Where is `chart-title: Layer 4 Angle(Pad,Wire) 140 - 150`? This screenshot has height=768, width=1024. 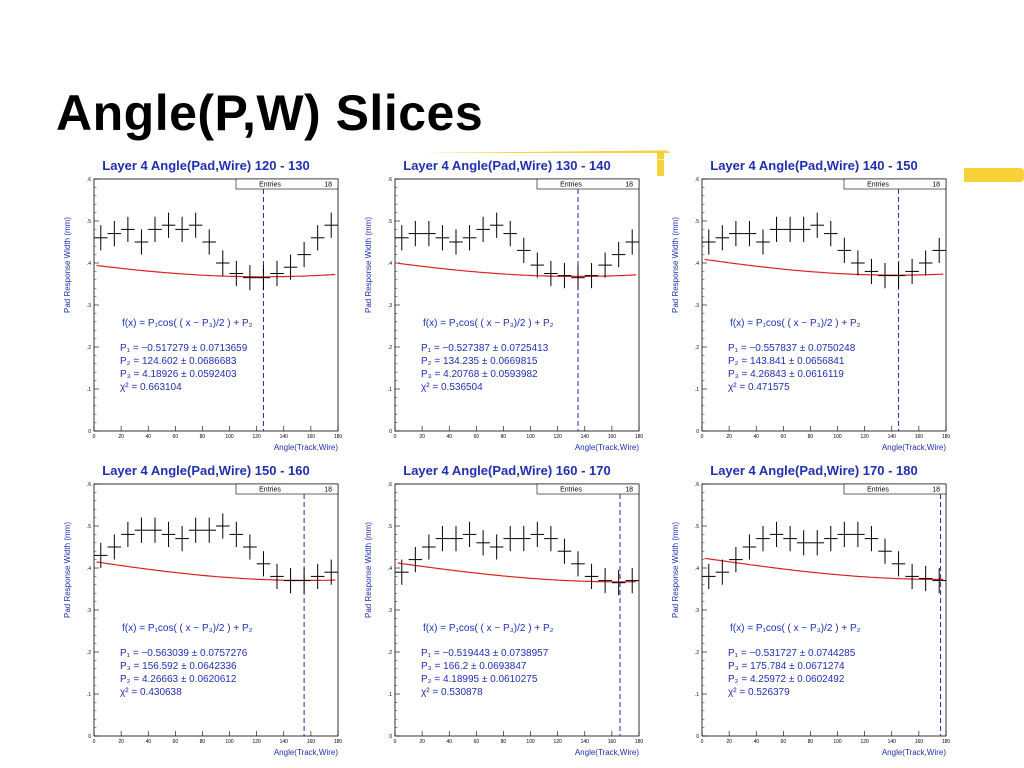
chart-title: Layer 4 Angle(Pad,Wire) 140 - 150 is located at coordinates (814, 165).